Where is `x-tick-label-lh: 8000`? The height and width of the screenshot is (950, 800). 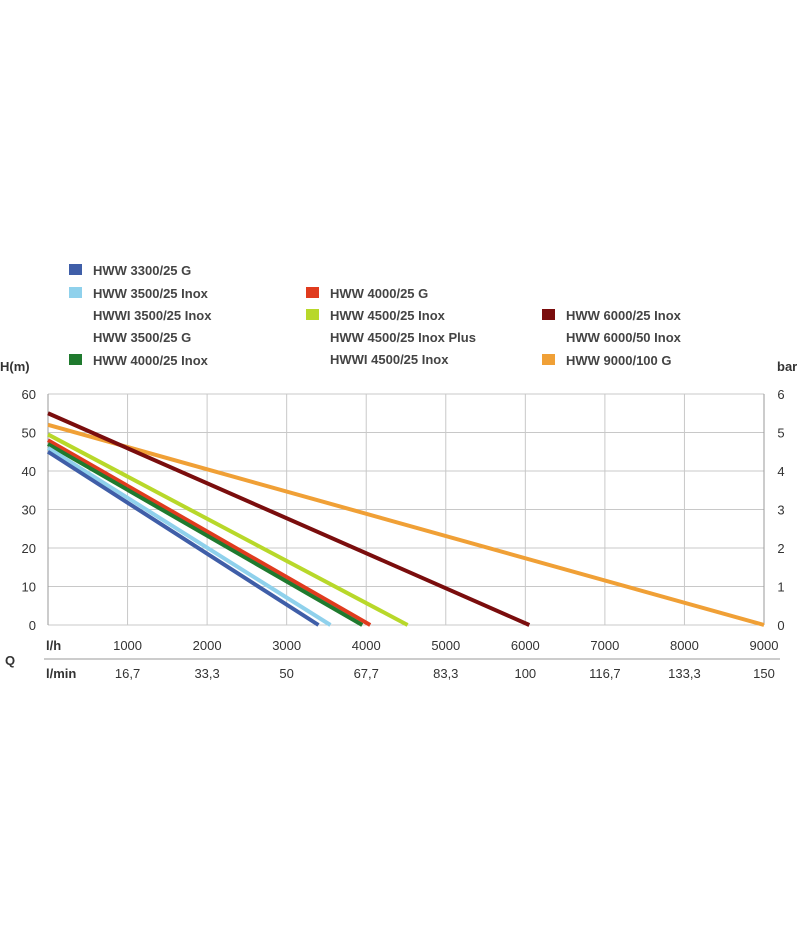 x-tick-label-lh: 8000 is located at coordinates (684, 645).